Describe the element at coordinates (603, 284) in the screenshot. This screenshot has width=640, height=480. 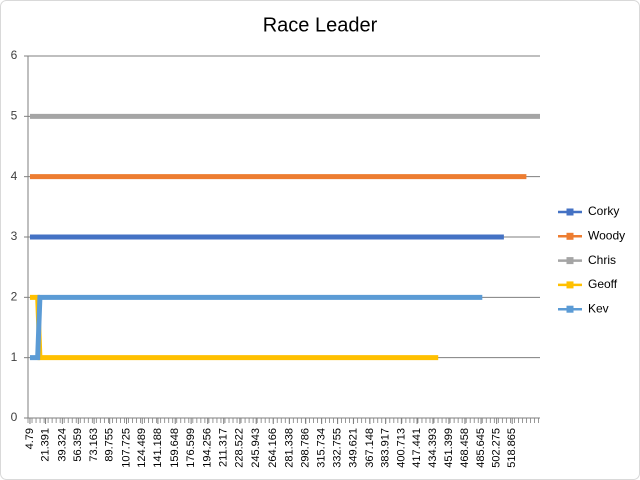
I see `legend-label: Geoff` at that location.